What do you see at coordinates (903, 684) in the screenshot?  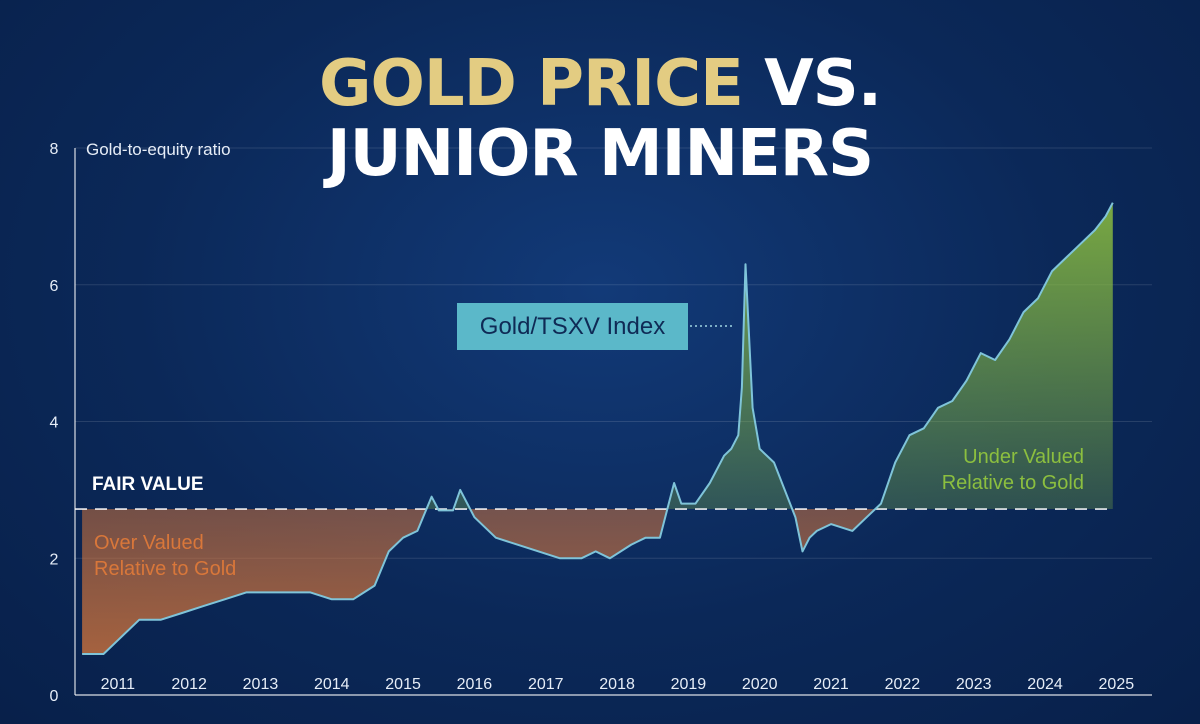 I see `x-tick-label: 2022` at bounding box center [903, 684].